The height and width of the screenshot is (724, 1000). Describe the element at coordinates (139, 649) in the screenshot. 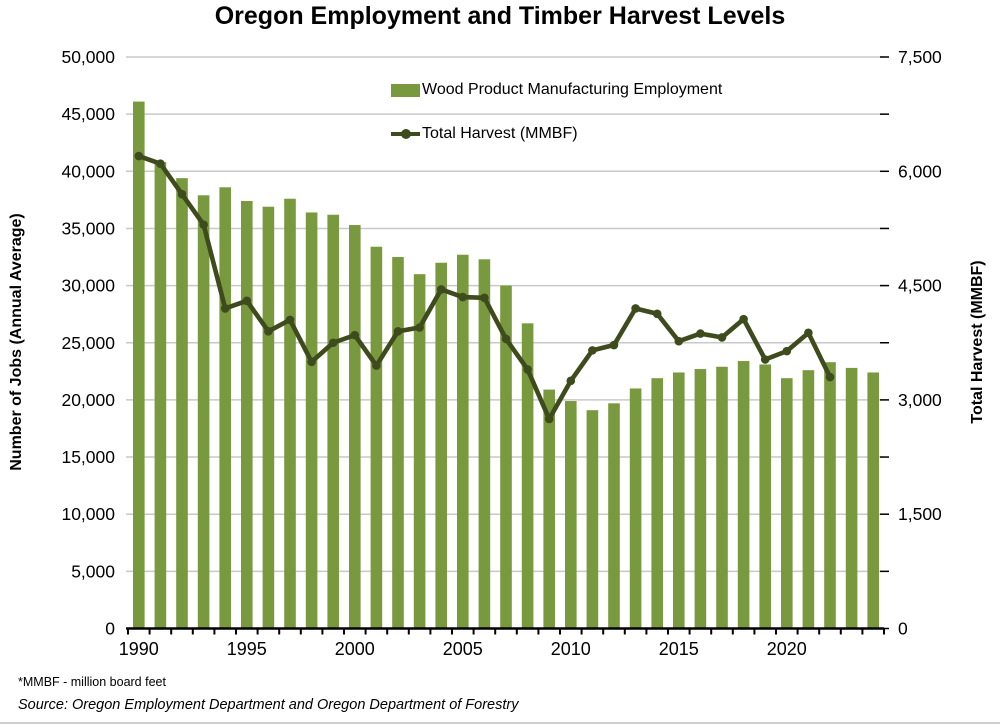

I see `x-axis-year-label: 1990` at that location.